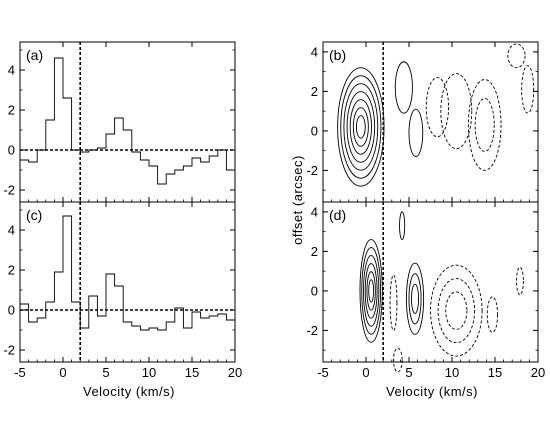 This screenshot has height=425, width=550. I want to click on panel-label: (a), so click(34, 55).